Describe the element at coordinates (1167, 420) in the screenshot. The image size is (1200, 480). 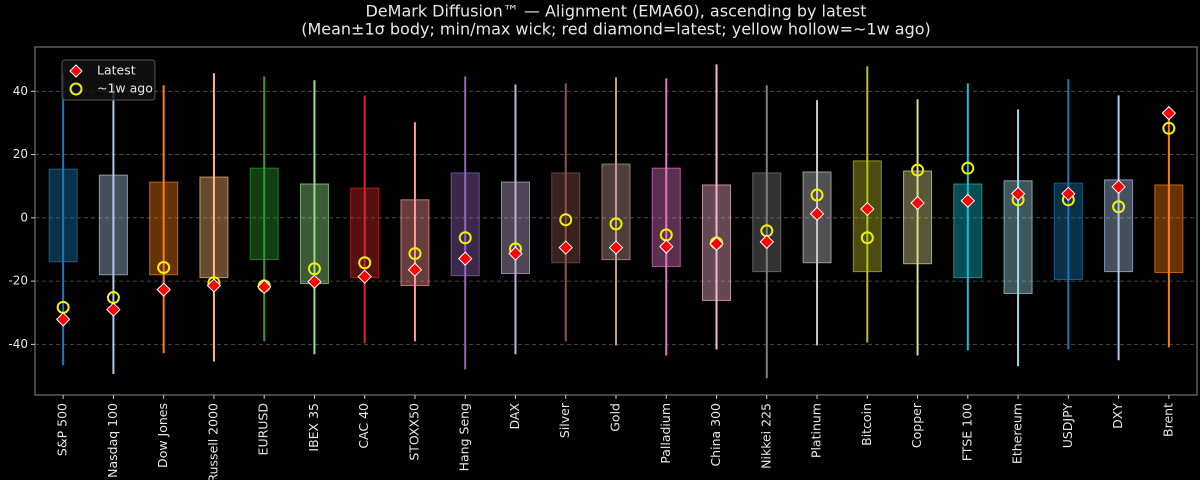
I see `x-tick-label: Brent` at that location.